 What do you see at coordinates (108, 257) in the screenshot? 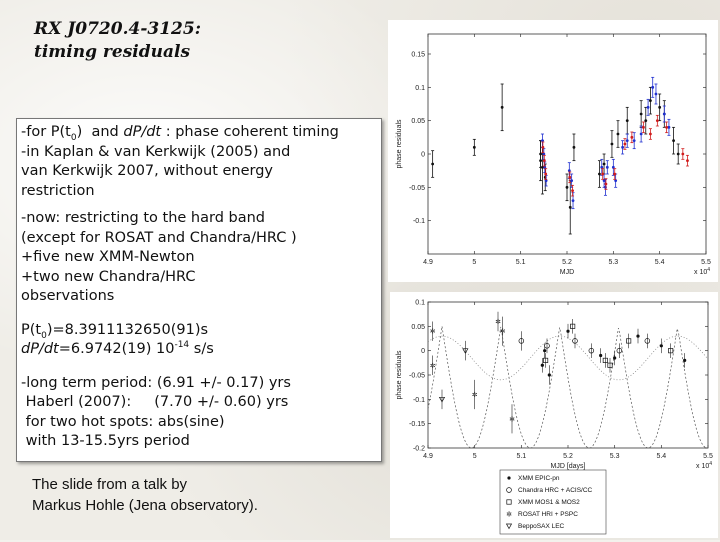
I see `text-line: +five new XMM-Newton` at bounding box center [108, 257].